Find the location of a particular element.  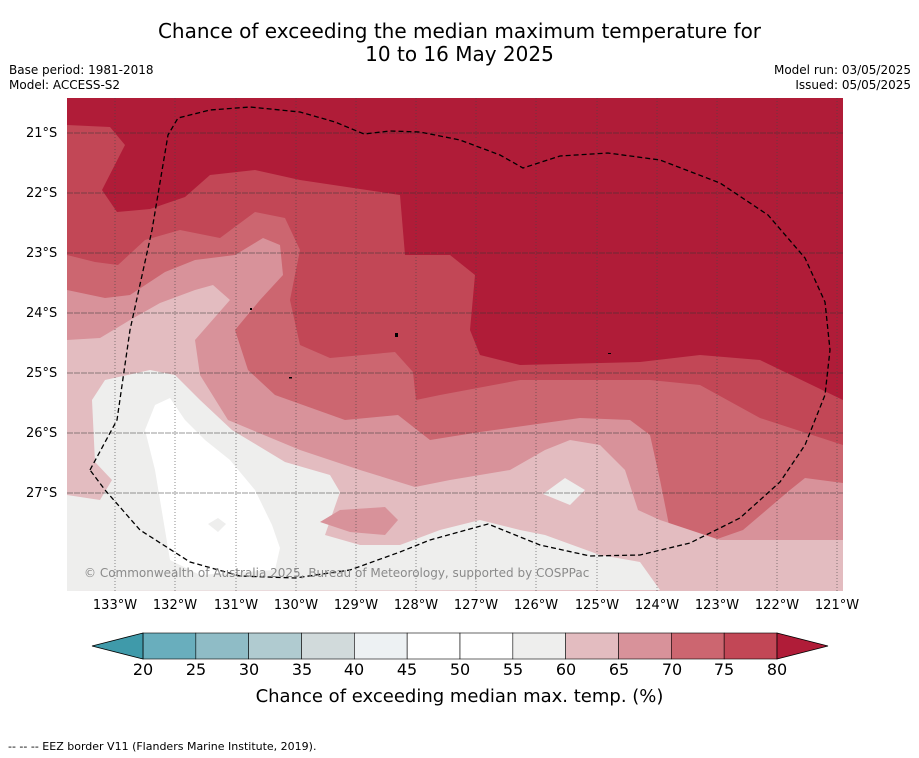

base-period: Base period: 1981-2018 is located at coordinates (81, 70).